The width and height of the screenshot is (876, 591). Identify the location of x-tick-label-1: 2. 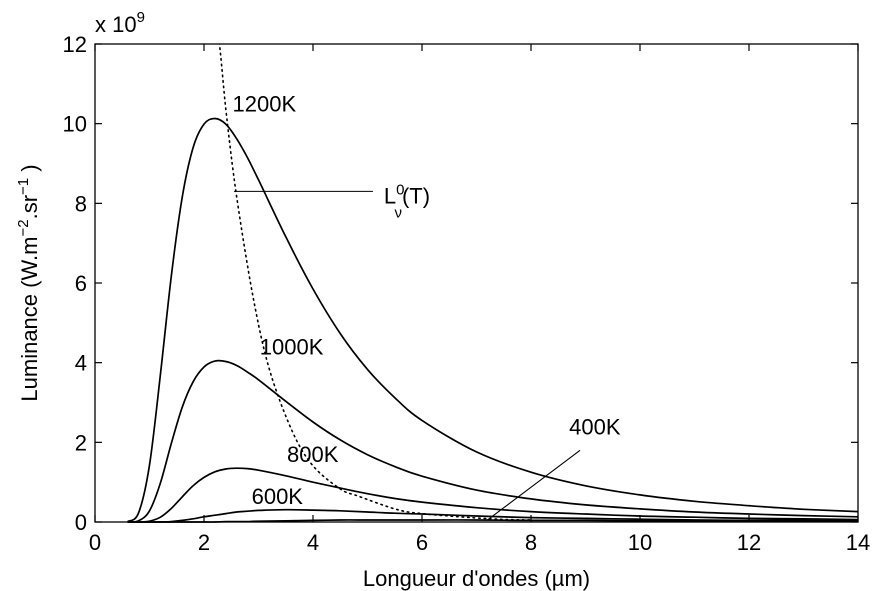
(204, 542).